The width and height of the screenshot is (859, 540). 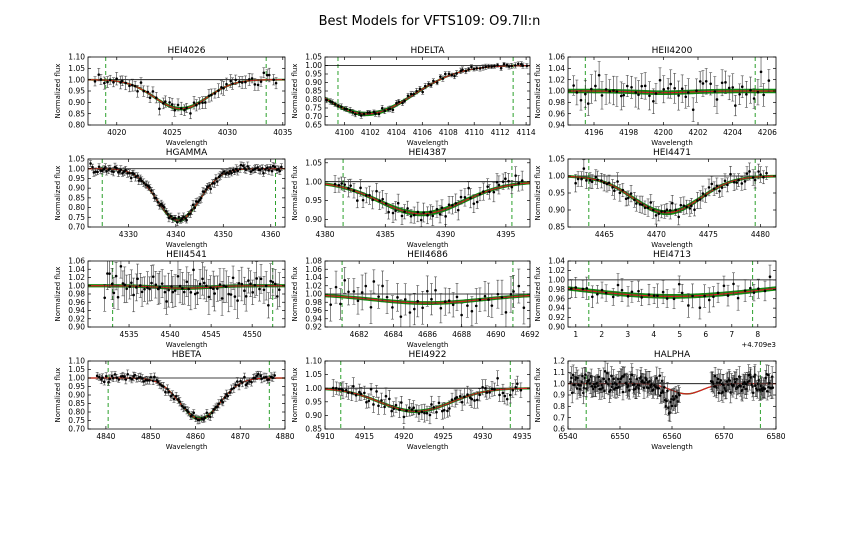 I want to click on y-tick-label: 0.9, so click(x=559, y=395).